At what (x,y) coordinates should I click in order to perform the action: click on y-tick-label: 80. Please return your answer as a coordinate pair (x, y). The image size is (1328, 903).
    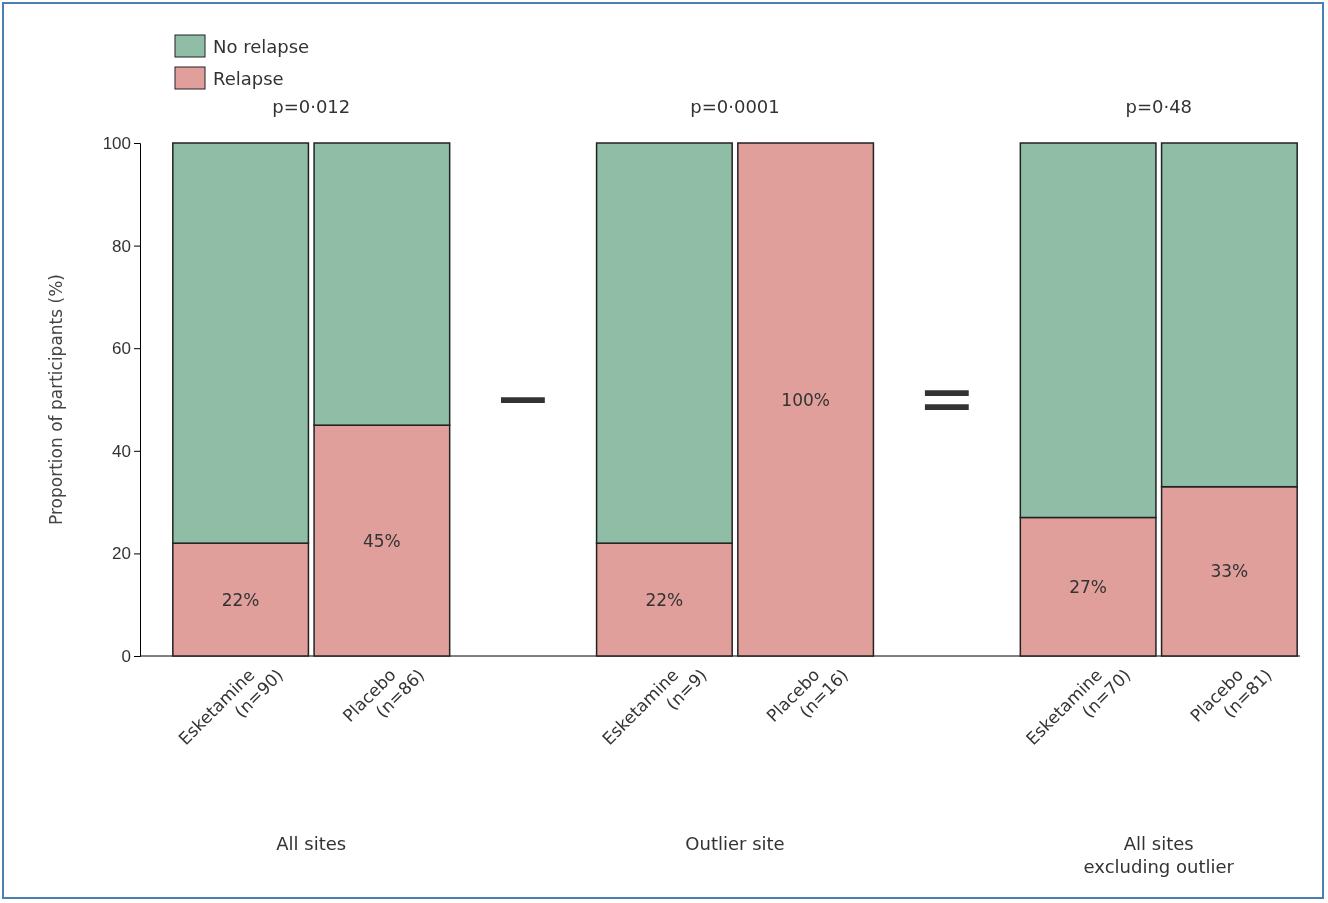
    Looking at the image, I should click on (121, 246).